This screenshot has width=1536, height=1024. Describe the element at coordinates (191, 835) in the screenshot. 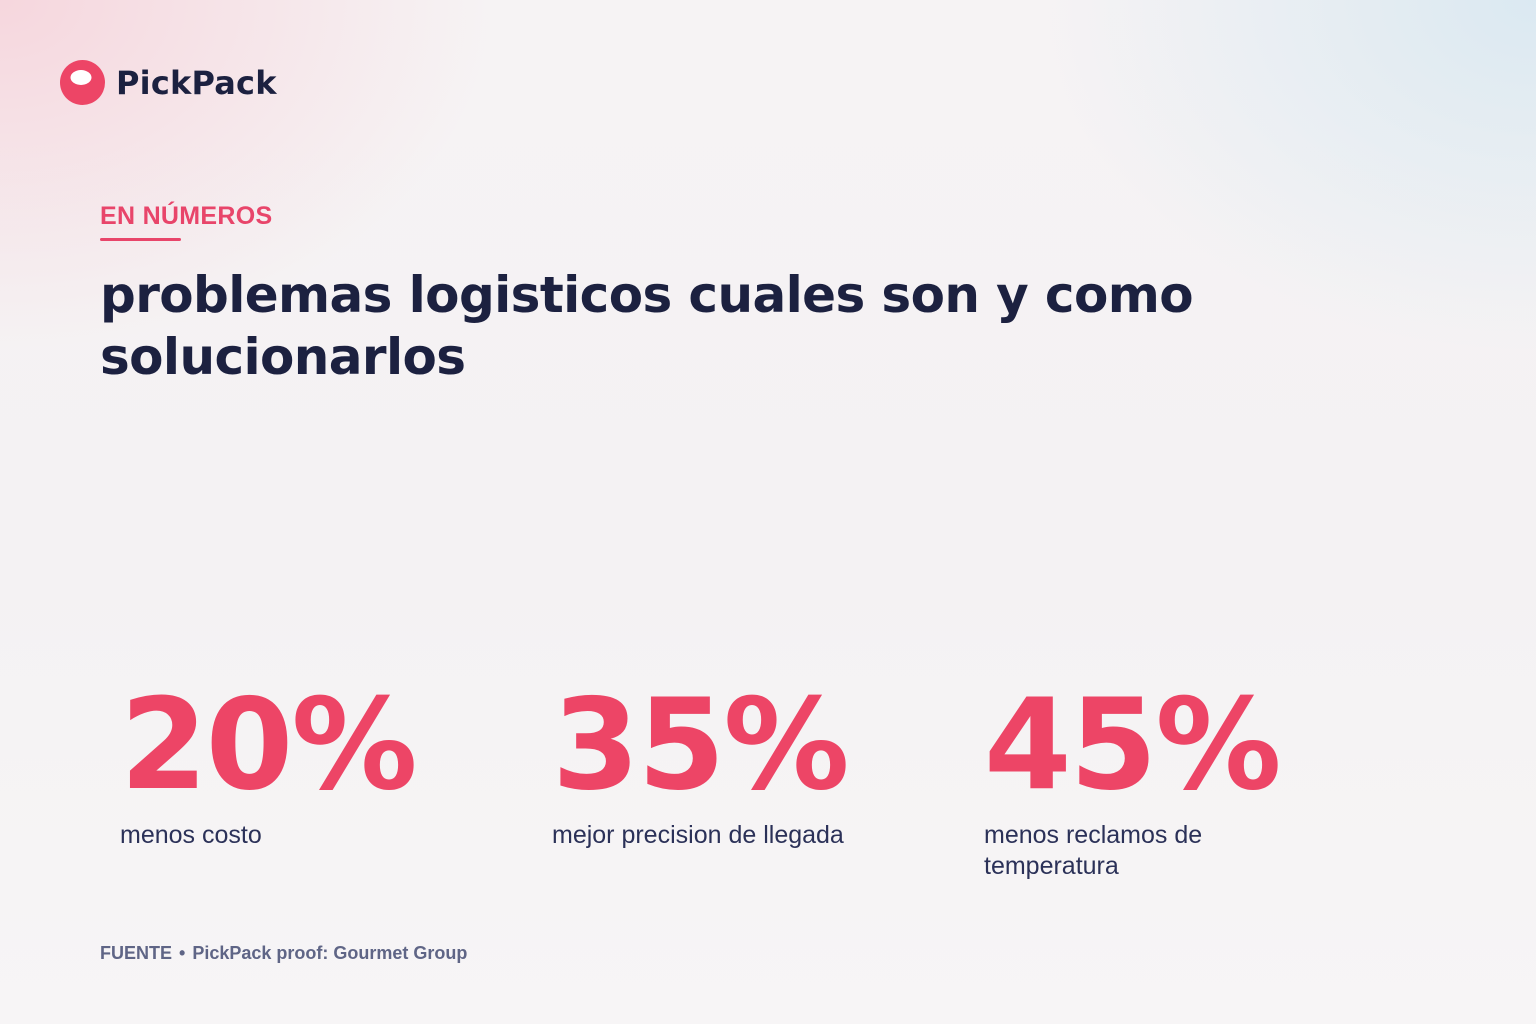

I see `stat-label: menos costo` at that location.